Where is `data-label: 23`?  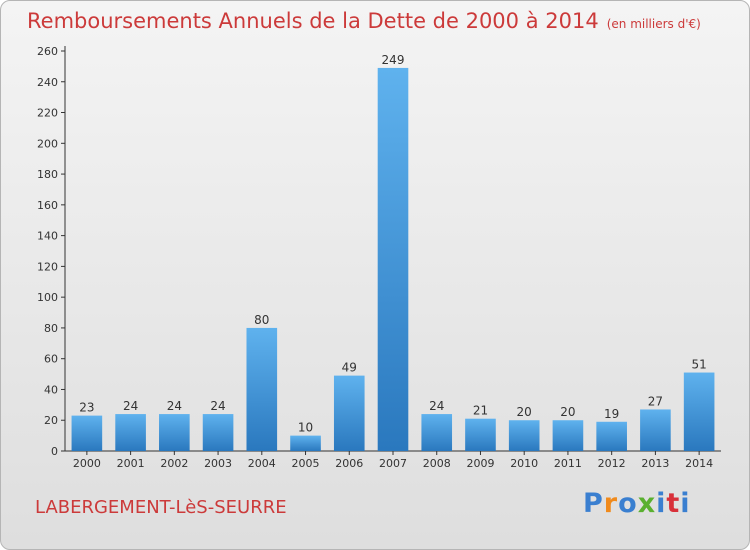
data-label: 23 is located at coordinates (86, 408).